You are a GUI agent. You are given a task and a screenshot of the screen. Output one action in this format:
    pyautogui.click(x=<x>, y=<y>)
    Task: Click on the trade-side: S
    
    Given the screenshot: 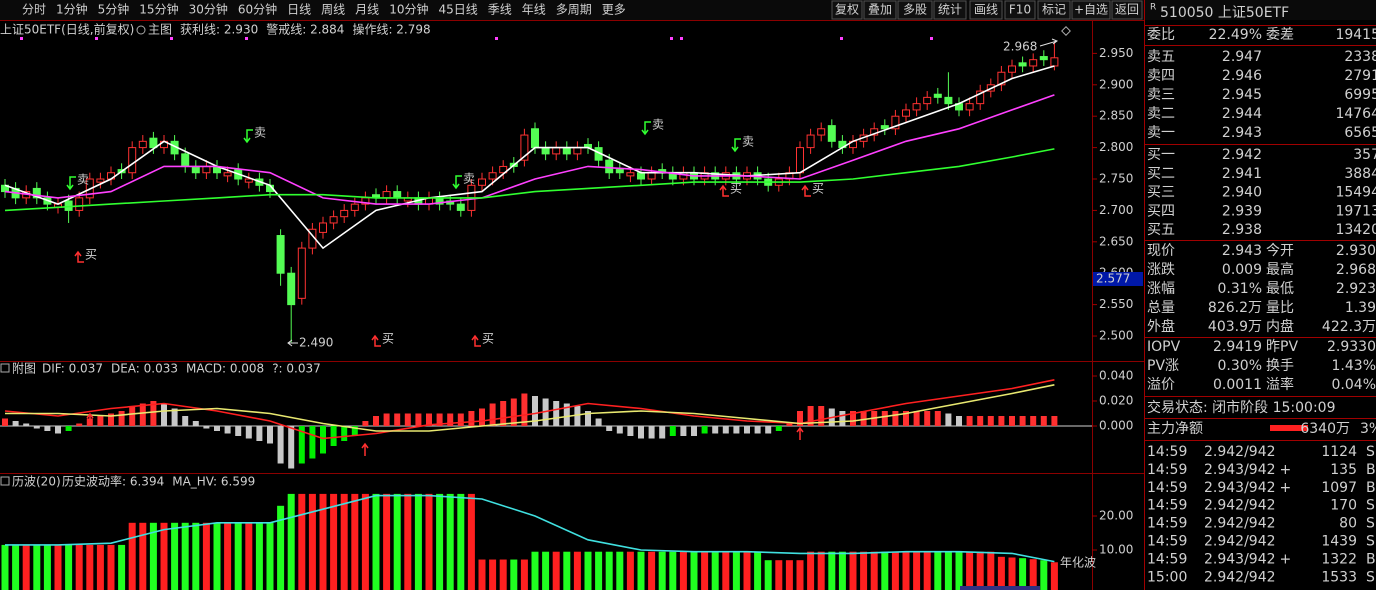 What is the action you would take?
    pyautogui.click(x=1370, y=506)
    